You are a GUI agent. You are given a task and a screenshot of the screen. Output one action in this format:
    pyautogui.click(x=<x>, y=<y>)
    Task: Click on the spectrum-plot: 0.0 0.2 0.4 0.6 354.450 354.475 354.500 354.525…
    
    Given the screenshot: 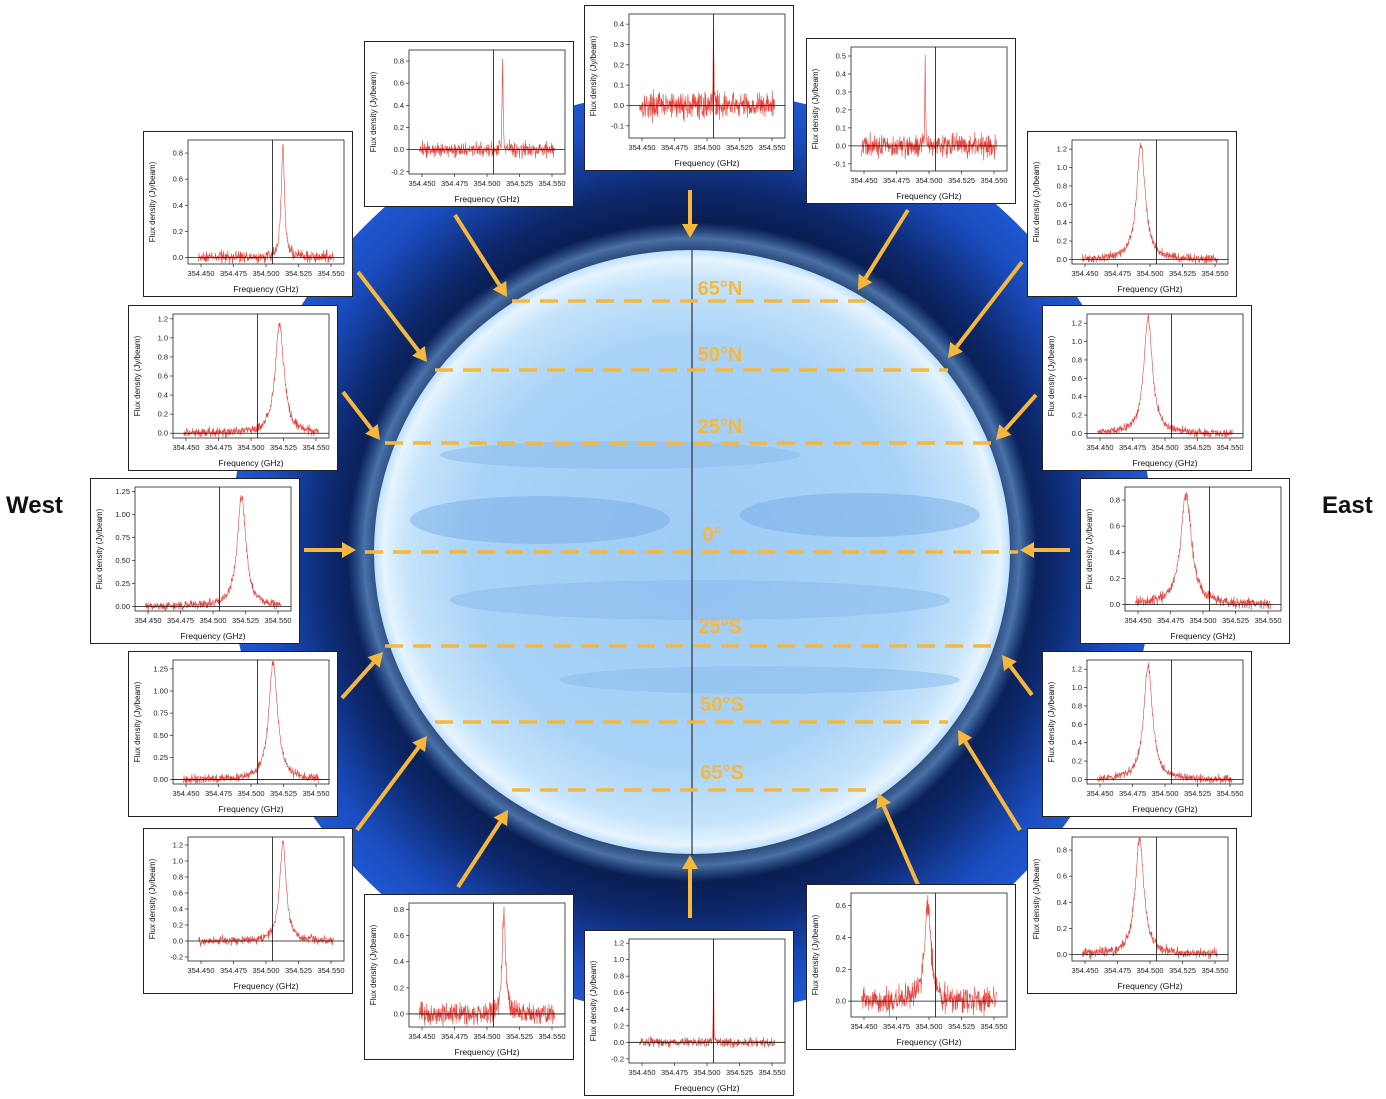 What is the action you would take?
    pyautogui.click(x=909, y=969)
    